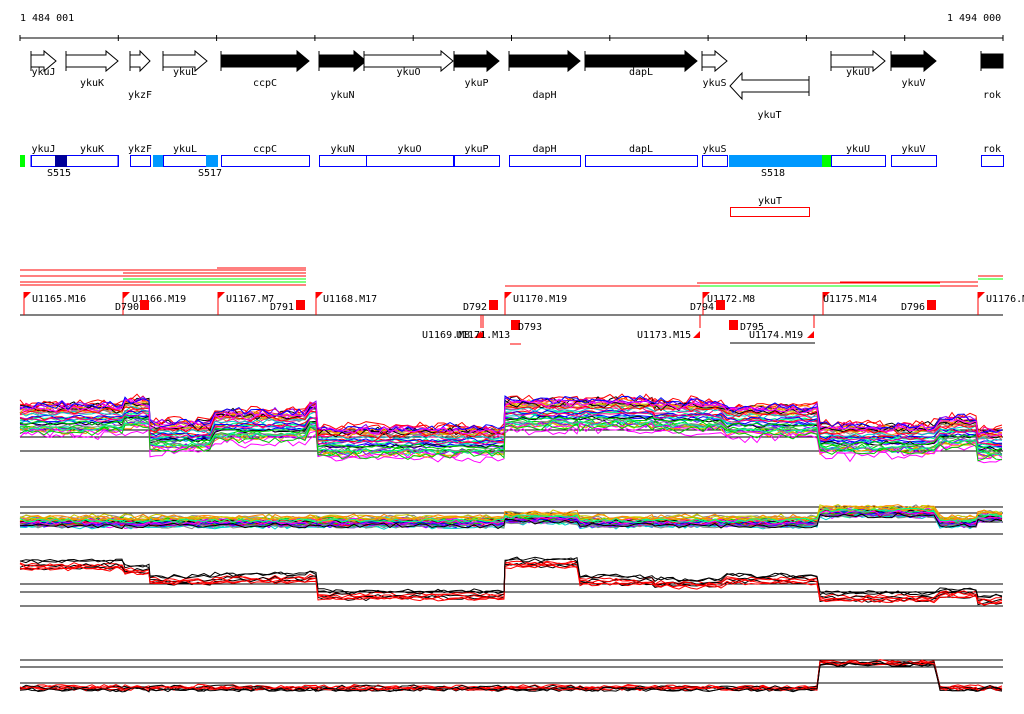 This screenshot has width=1024, height=714. Describe the element at coordinates (475, 307) in the screenshot. I see `site-label: D792` at that location.